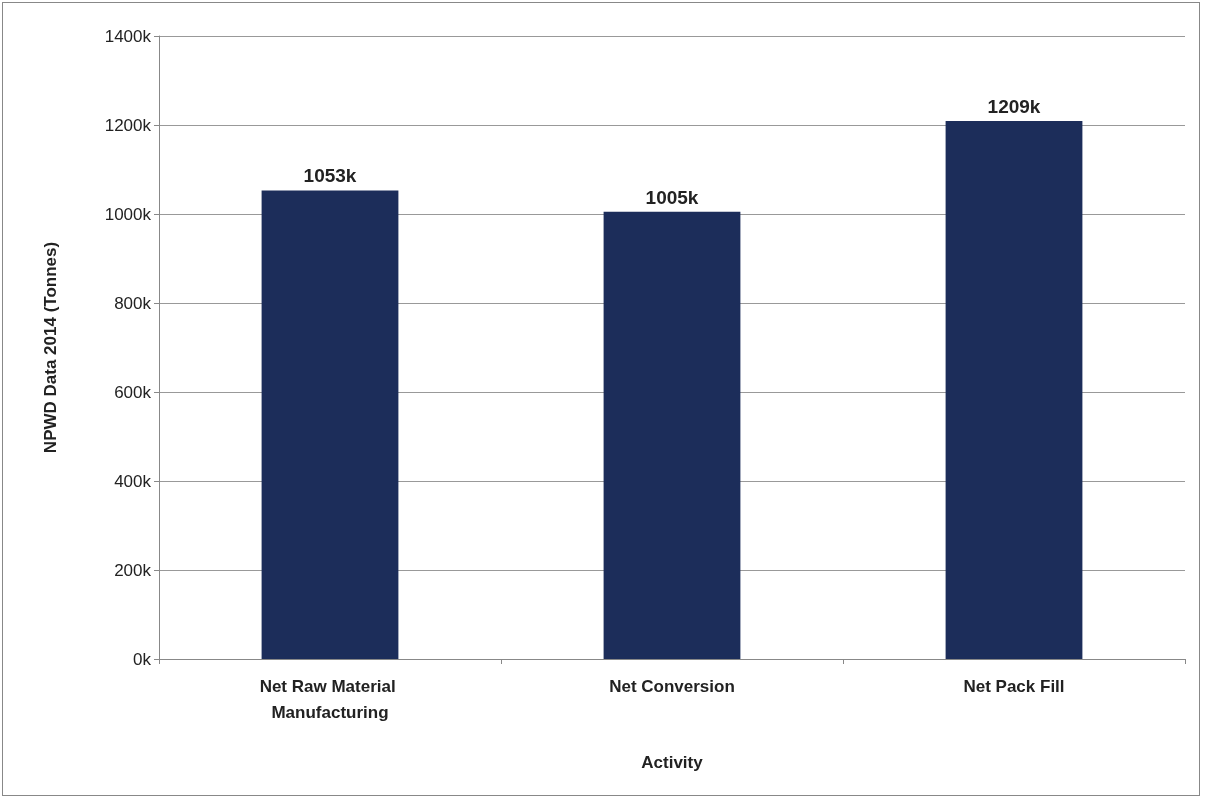 The height and width of the screenshot is (800, 1205). I want to click on y-tick-label: 1200k, so click(128, 125).